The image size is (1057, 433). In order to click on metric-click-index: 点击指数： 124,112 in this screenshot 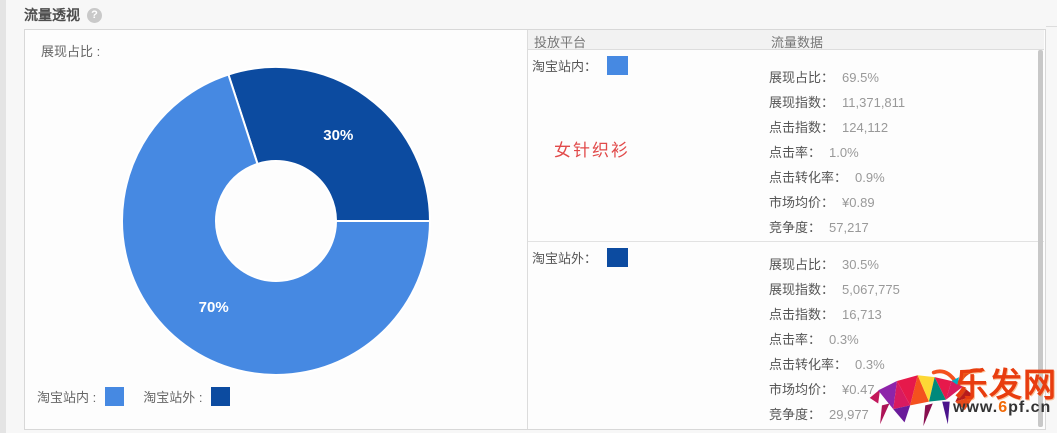, I will do `click(829, 127)`.